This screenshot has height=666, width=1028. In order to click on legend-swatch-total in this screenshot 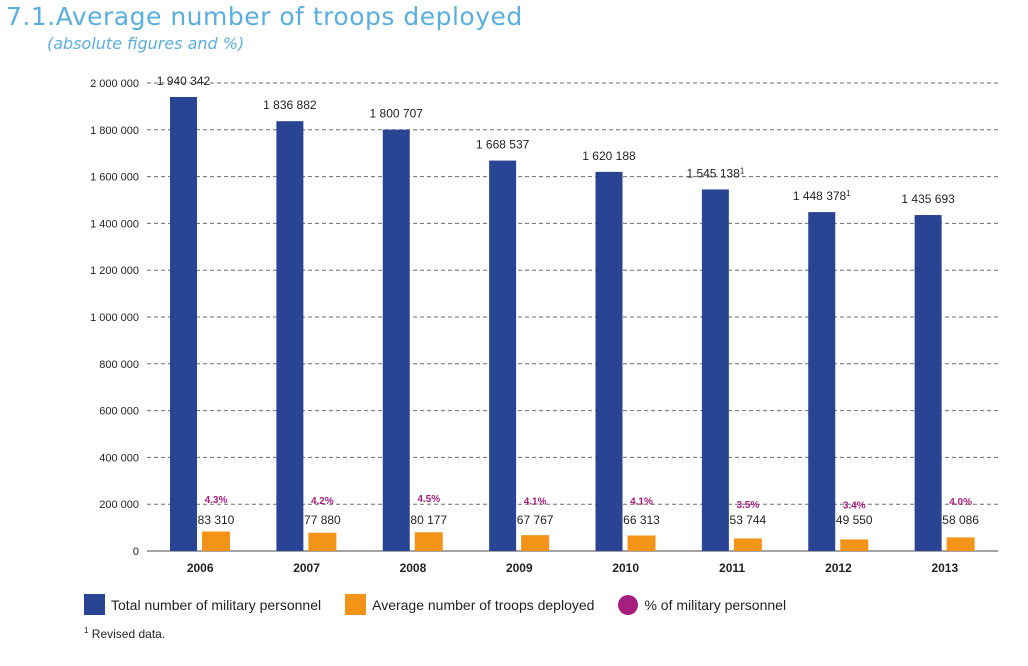, I will do `click(94, 604)`.